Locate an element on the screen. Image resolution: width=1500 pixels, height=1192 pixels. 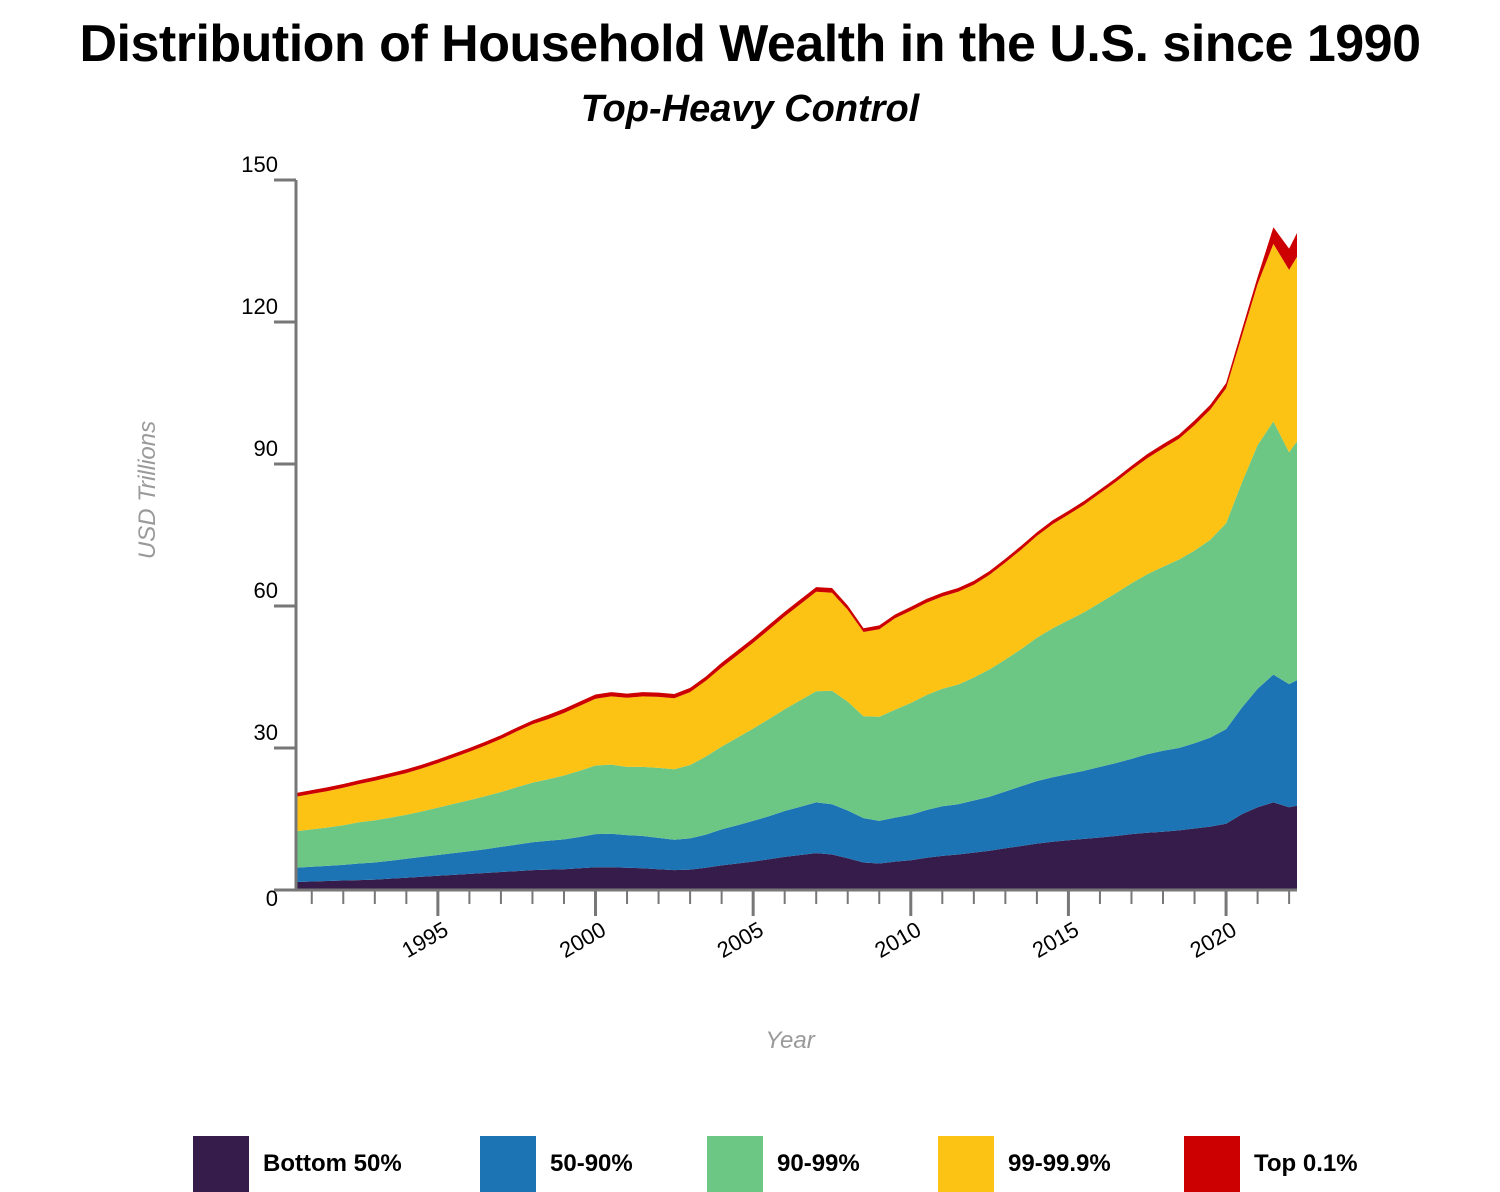
y-tick-label: 60 is located at coordinates (266, 590).